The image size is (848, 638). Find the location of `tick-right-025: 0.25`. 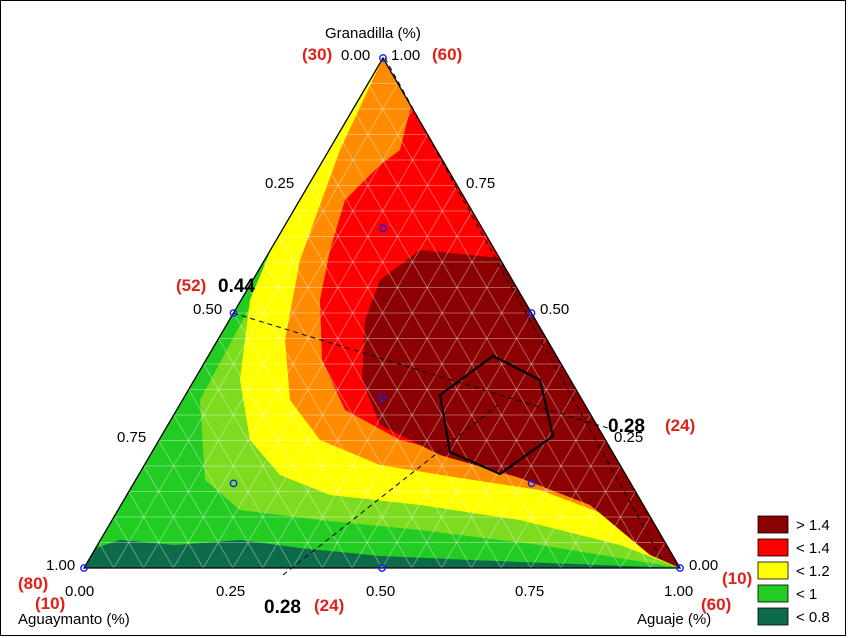

tick-right-025: 0.25 is located at coordinates (628, 437).